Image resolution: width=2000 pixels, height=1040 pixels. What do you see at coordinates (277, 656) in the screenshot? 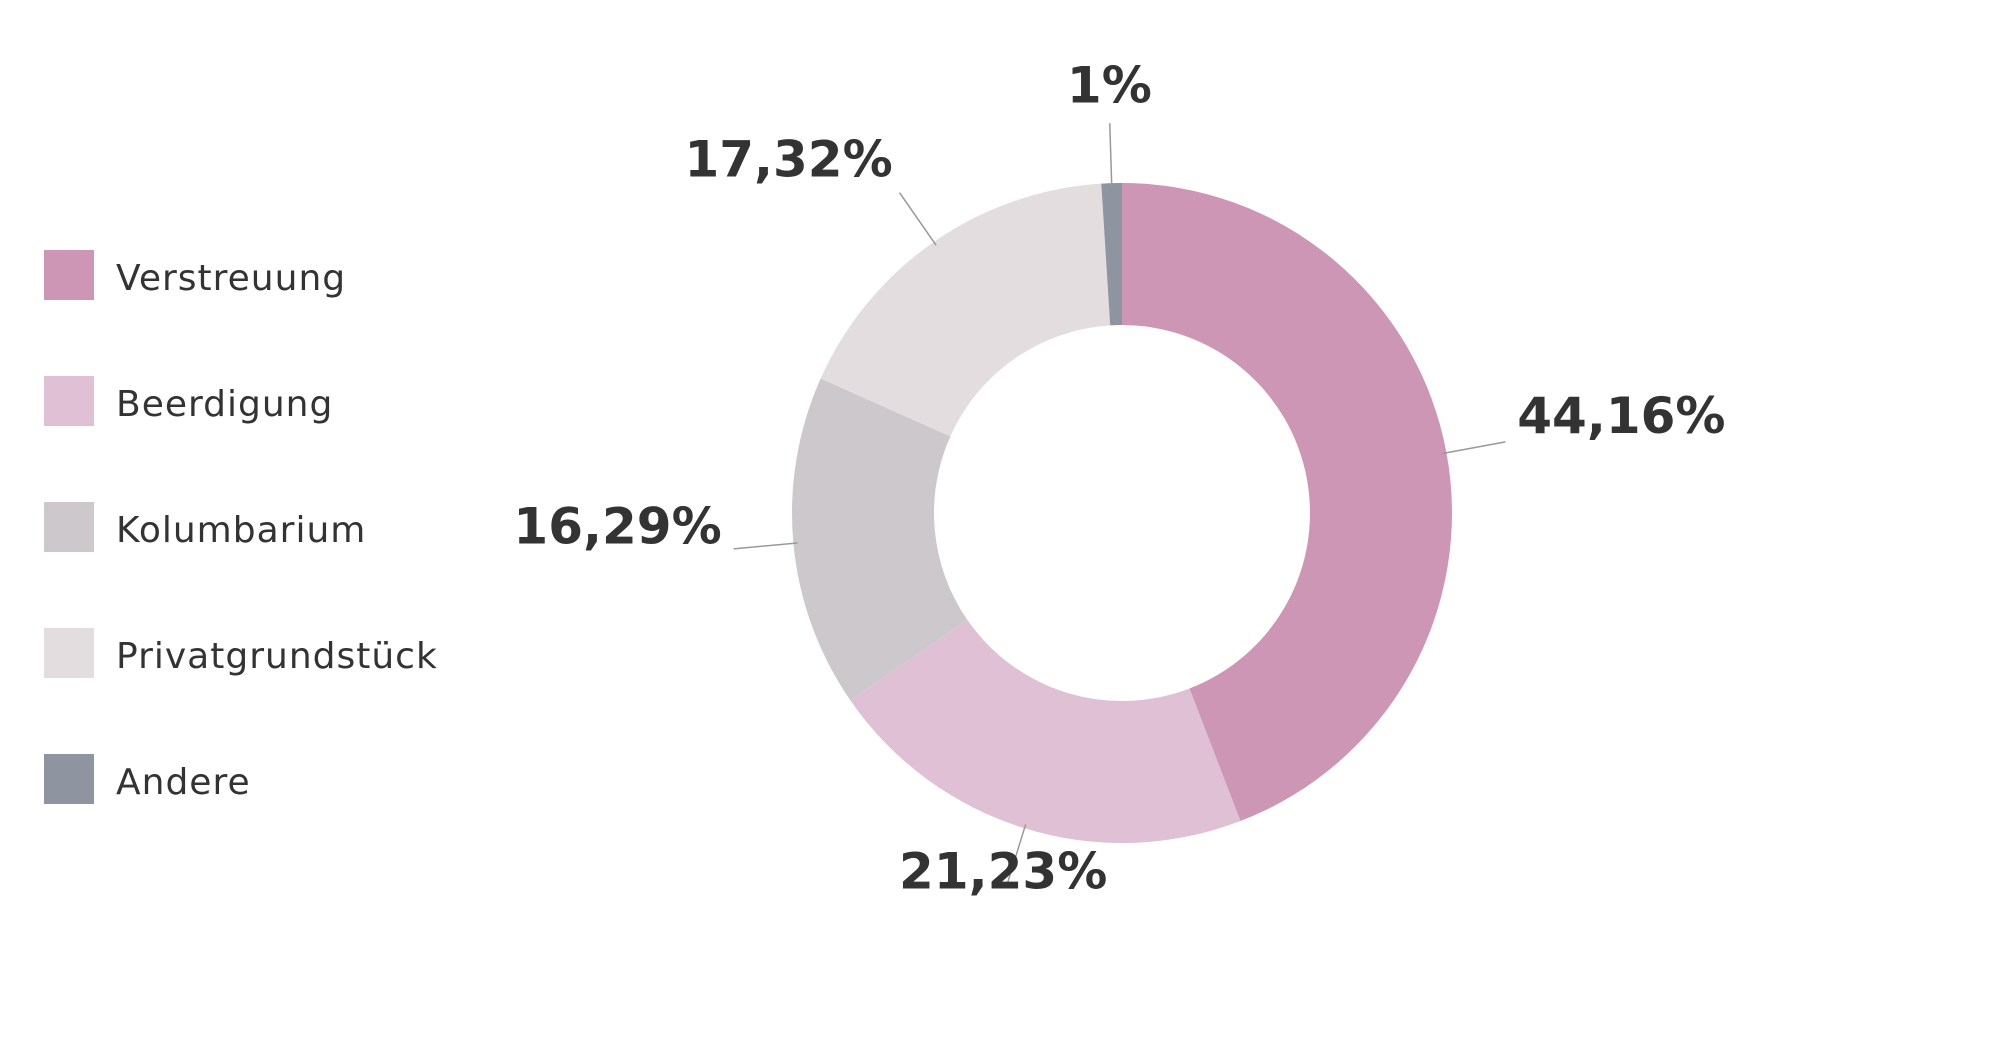
I see `legend-label: Privatgrundstück` at bounding box center [277, 656].